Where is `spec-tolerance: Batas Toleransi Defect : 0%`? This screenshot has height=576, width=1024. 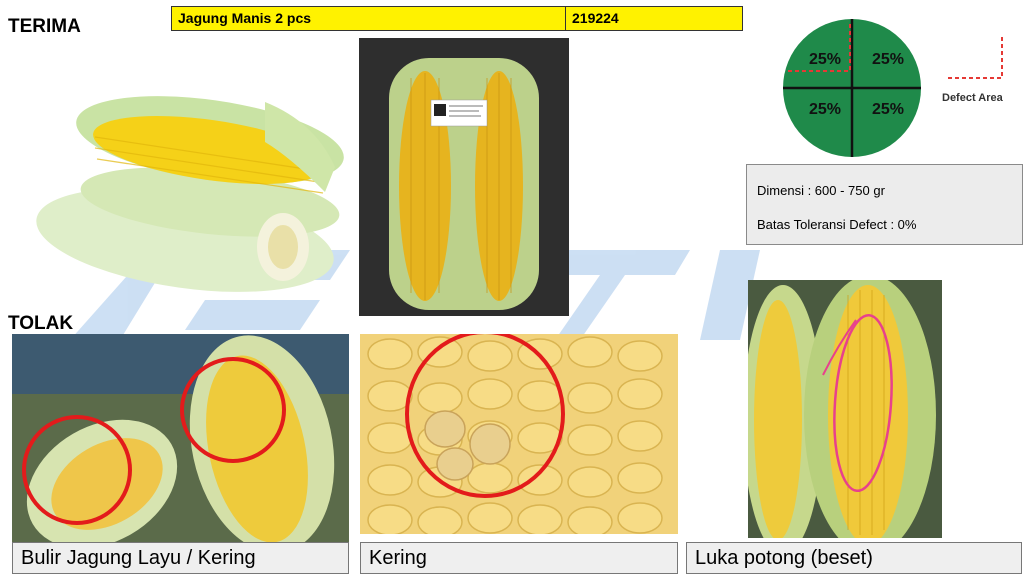
spec-tolerance: Batas Toleransi Defect : 0% is located at coordinates (837, 224).